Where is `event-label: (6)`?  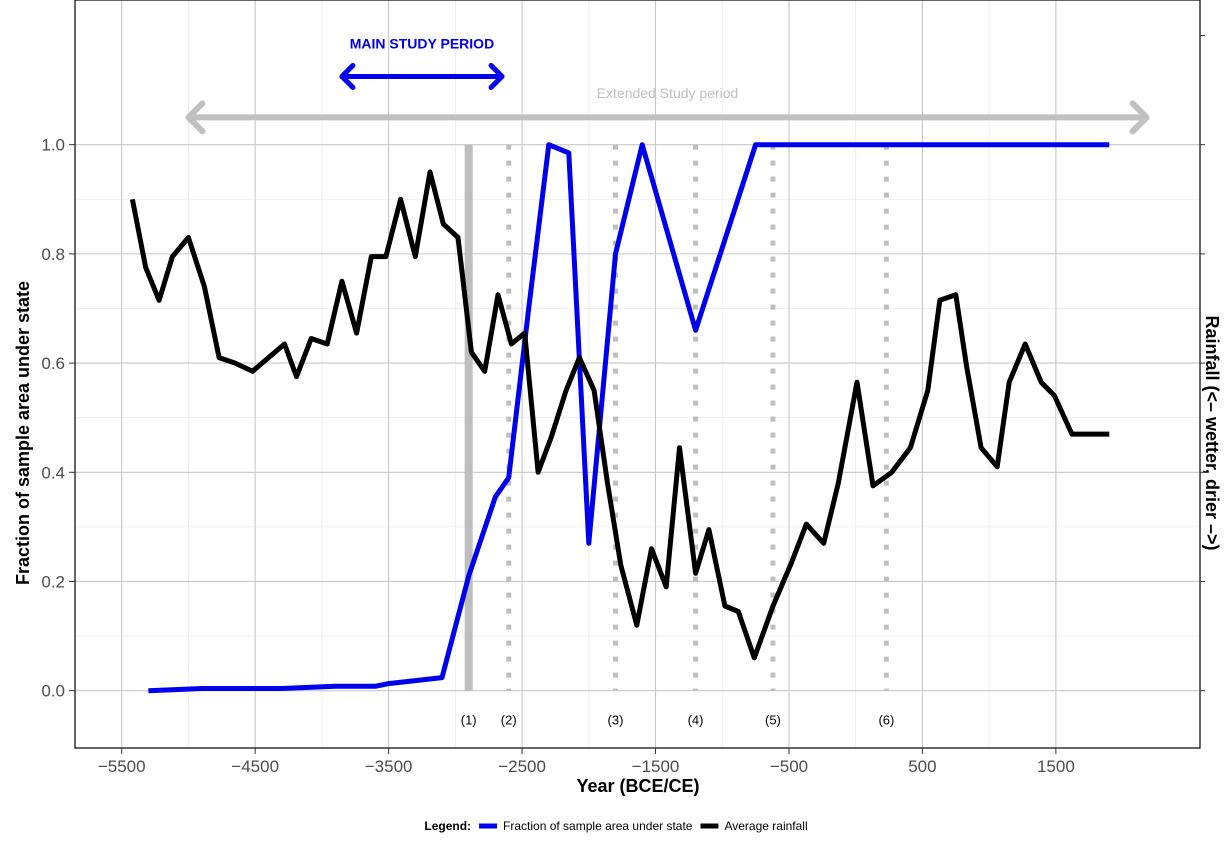
event-label: (6) is located at coordinates (886, 720).